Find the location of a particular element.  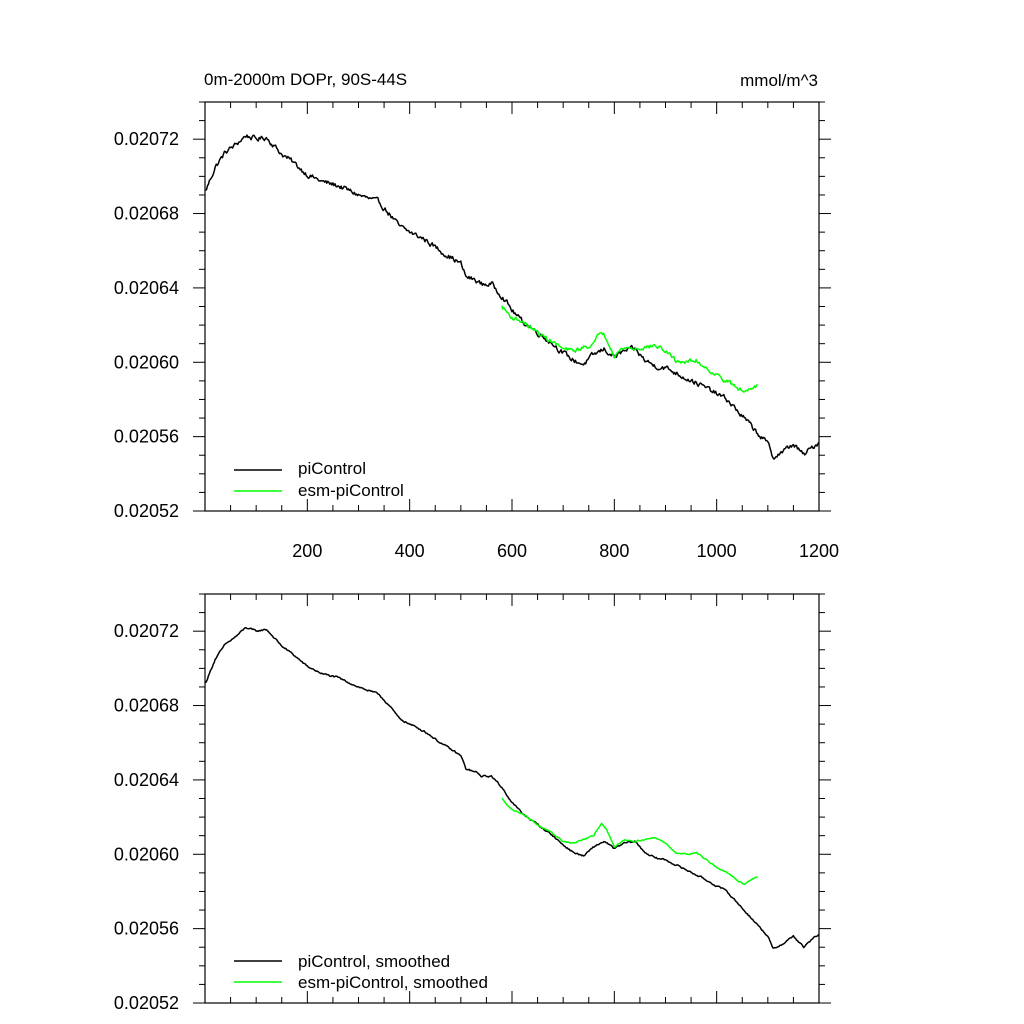

x-tick-label: 800 is located at coordinates (614, 551).